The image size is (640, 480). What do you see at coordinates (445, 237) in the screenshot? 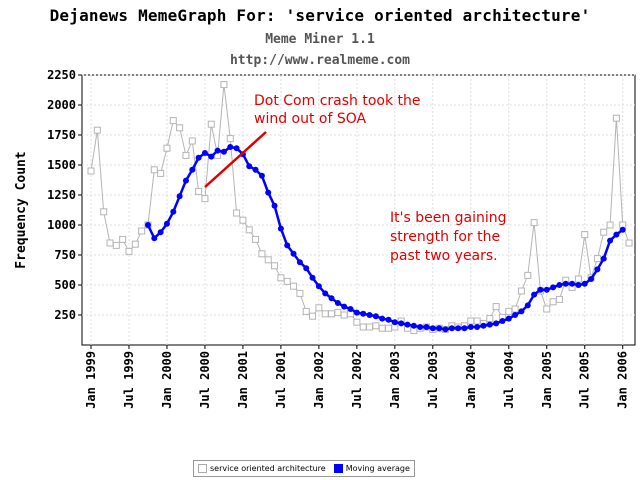
I see `annotation-text: strength for the` at bounding box center [445, 237].